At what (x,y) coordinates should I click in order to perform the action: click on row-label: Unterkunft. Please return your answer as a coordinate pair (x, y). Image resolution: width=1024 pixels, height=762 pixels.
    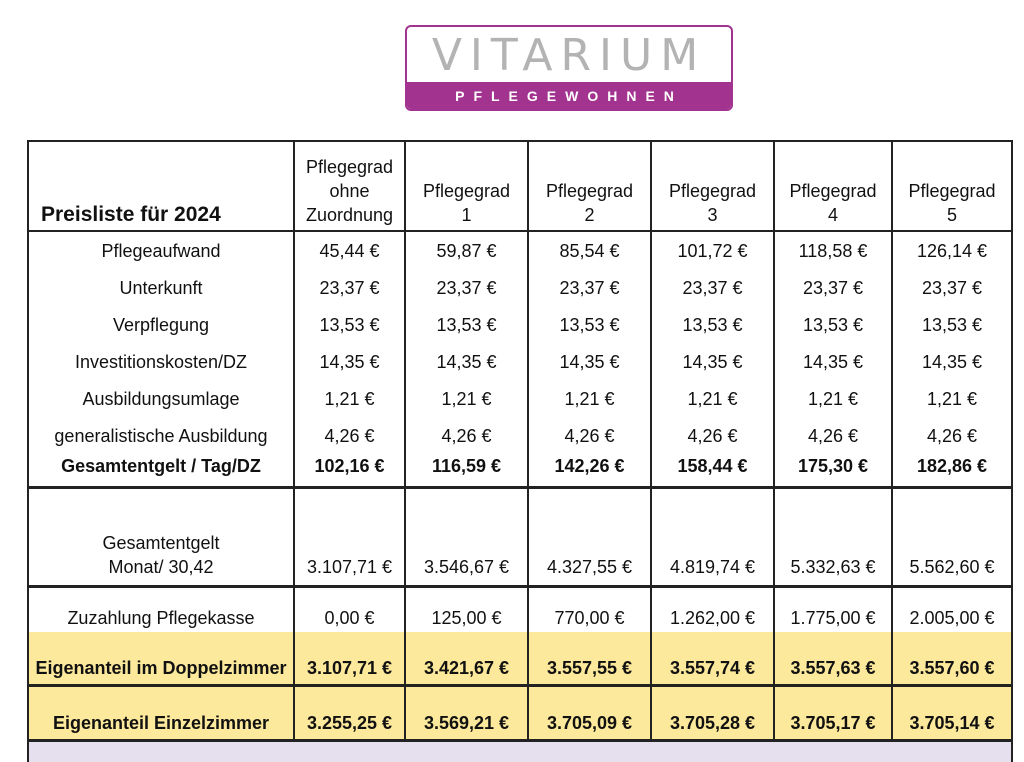
    Looking at the image, I should click on (161, 287).